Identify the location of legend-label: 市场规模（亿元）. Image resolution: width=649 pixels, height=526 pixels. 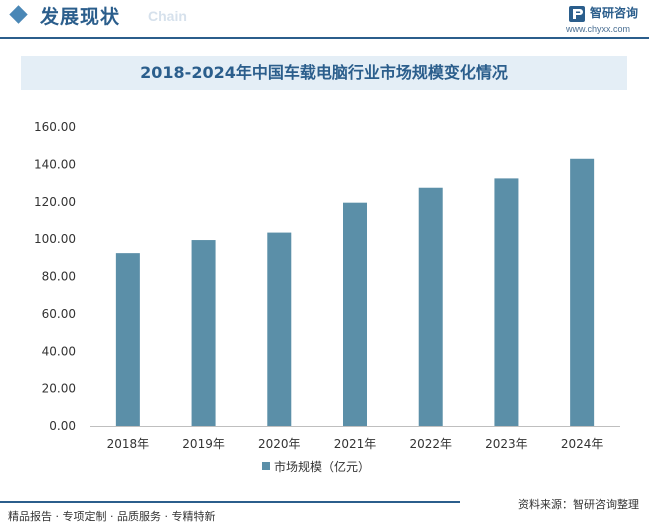
(322, 467).